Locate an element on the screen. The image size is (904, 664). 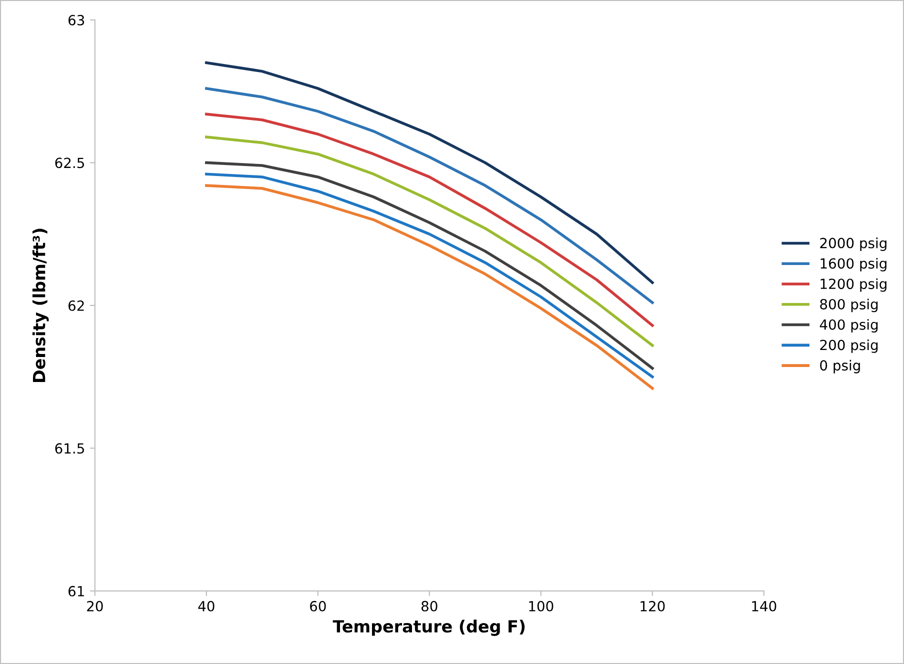
legend-label: 1600 psig is located at coordinates (853, 265).